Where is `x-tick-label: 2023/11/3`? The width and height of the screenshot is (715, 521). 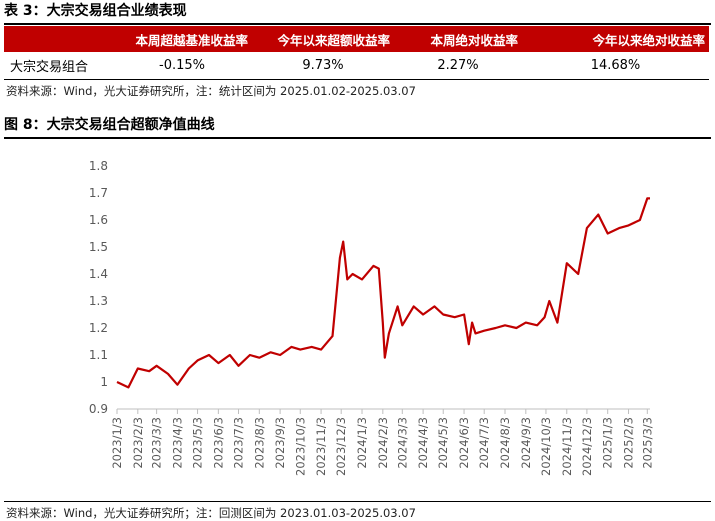 x-tick-label: 2023/11/3 is located at coordinates (321, 446).